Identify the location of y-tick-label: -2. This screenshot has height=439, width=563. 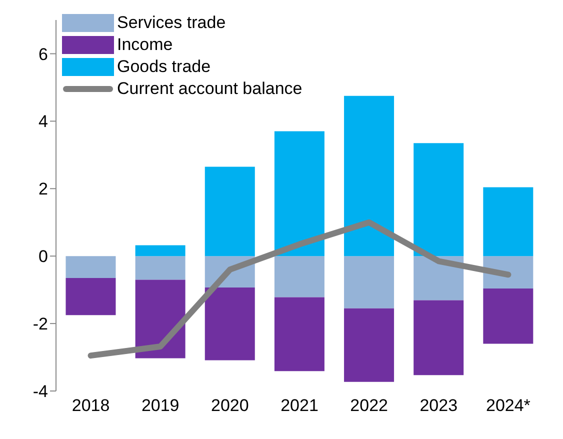
(40, 324).